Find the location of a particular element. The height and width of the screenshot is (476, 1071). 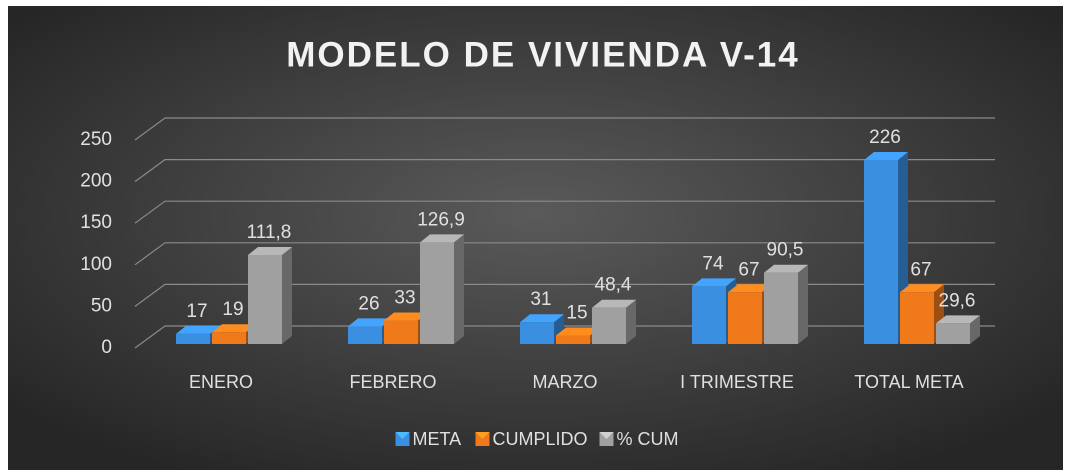

value-label: 19 is located at coordinates (232, 309).